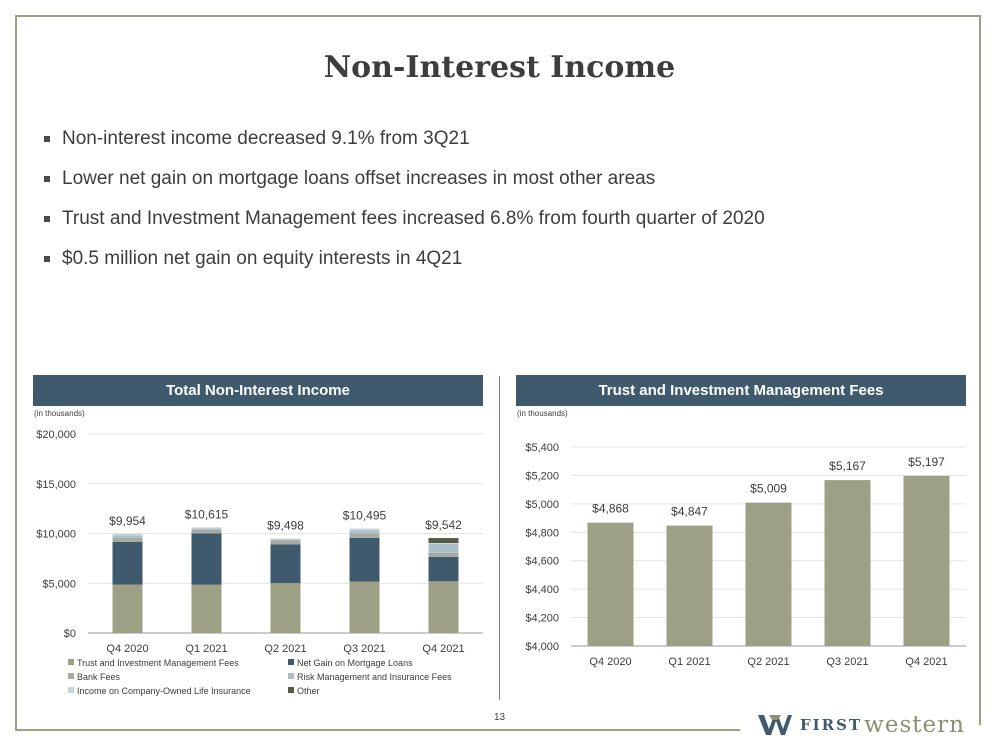 The image size is (999, 750). I want to click on y-tick-label: $4,600, so click(542, 562).